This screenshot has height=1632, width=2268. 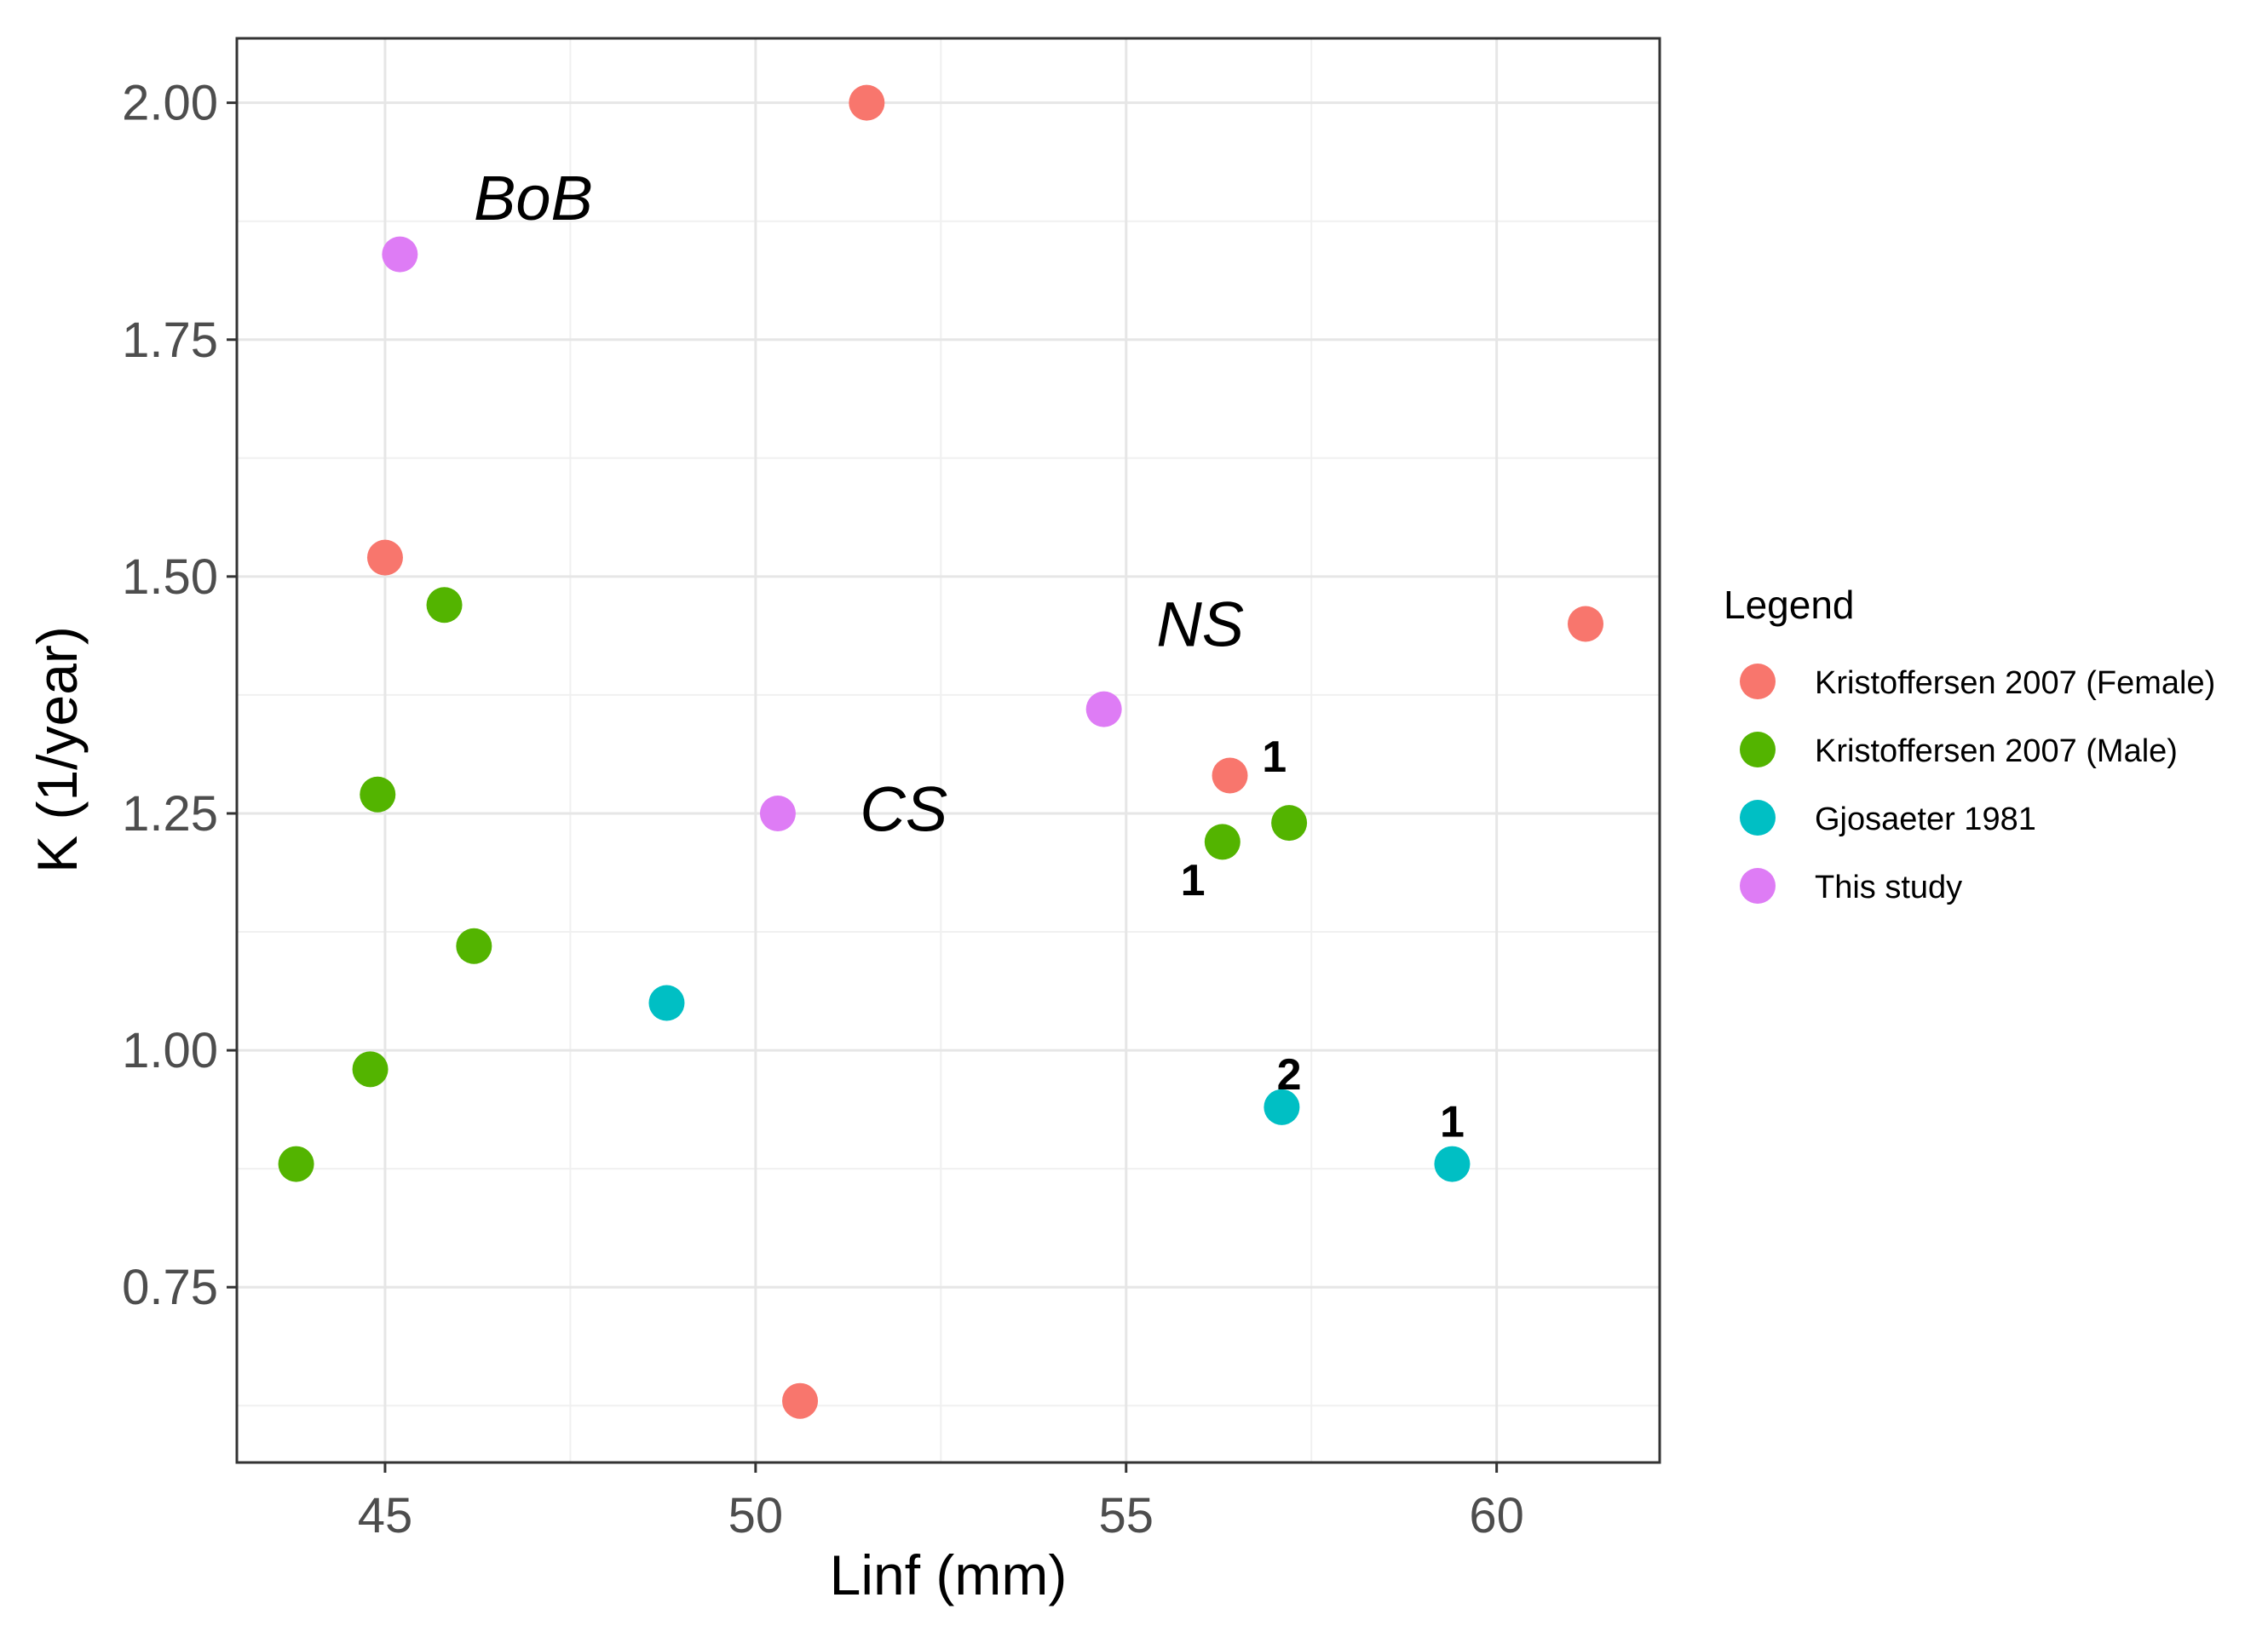 What do you see at coordinates (1789, 605) in the screenshot?
I see `legend-title: Legend` at bounding box center [1789, 605].